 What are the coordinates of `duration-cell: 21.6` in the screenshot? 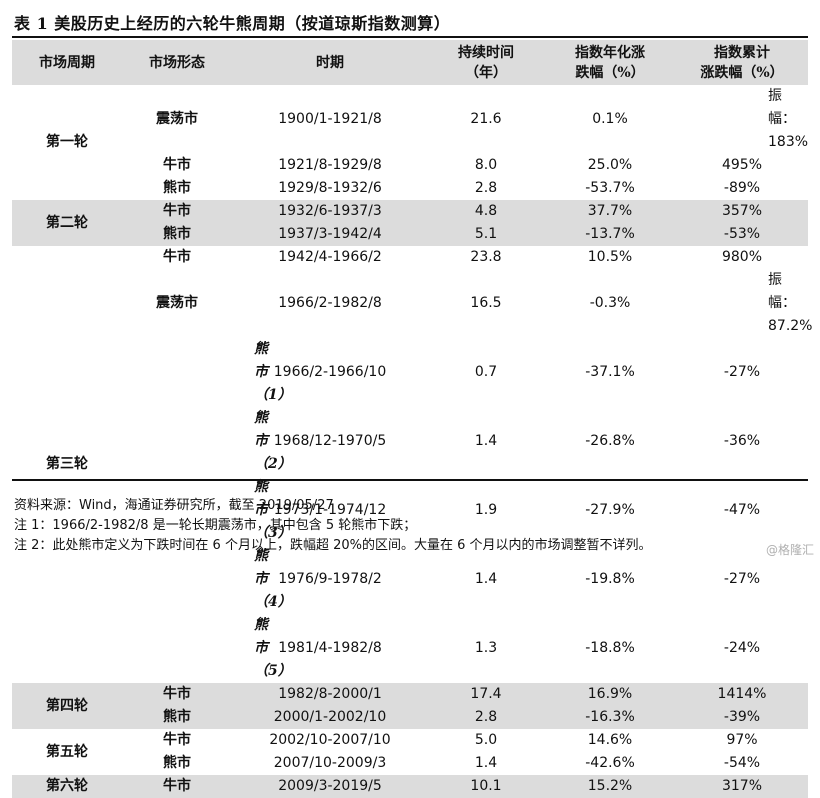 It's located at (486, 119).